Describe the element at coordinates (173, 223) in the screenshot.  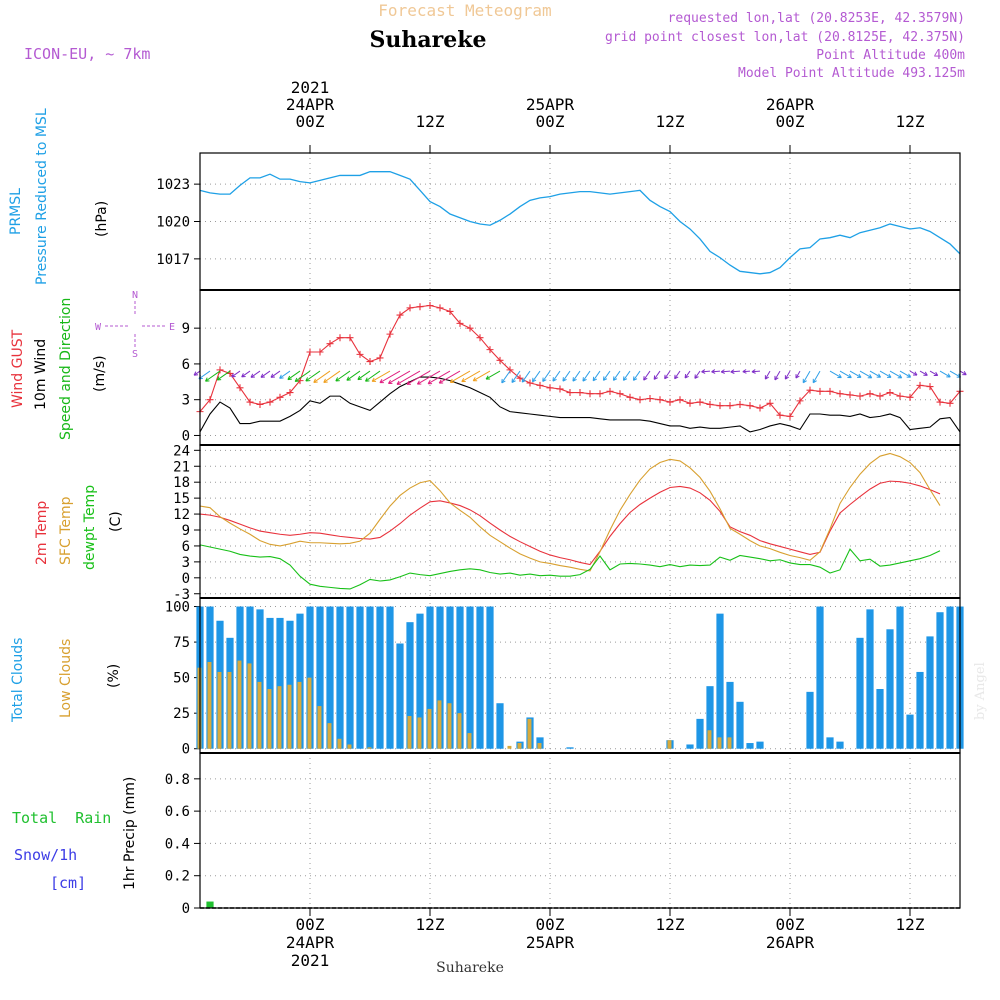
I see `pressure-y-tick-label: 1020` at that location.